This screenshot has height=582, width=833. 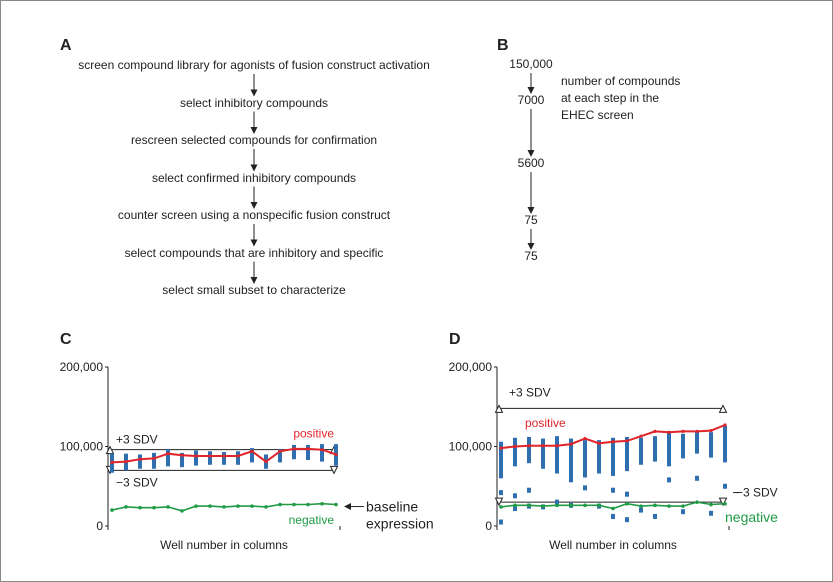 I want to click on plus-sdv-marker-end, so click(x=723, y=408).